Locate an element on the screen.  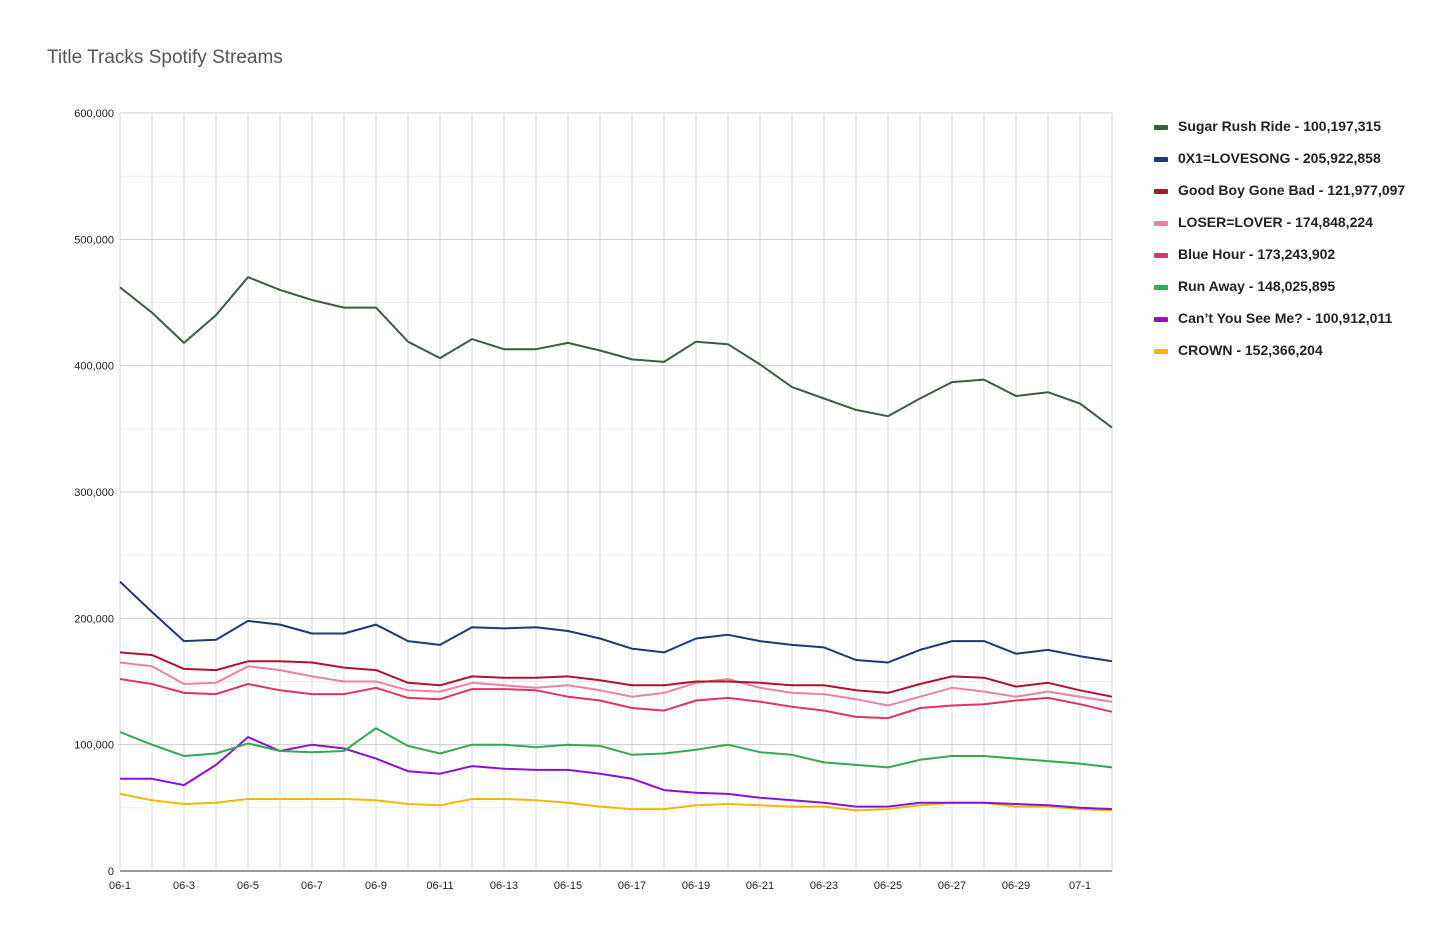
x-tick-label: 06-17 is located at coordinates (632, 886).